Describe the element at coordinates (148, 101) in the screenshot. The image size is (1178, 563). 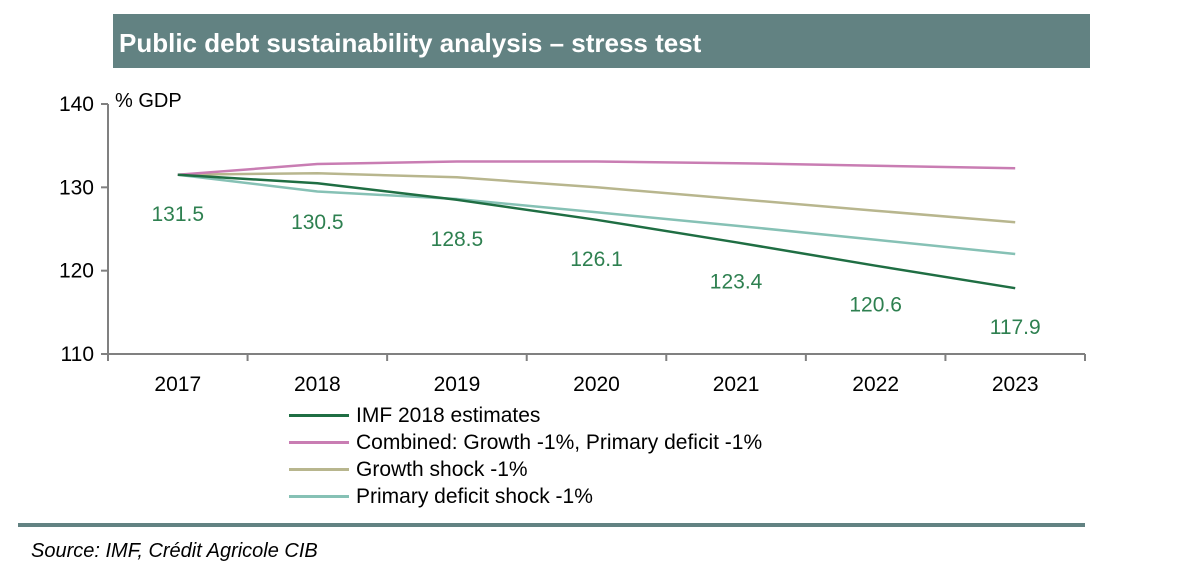
I see `y-axis-label: % GDP` at that location.